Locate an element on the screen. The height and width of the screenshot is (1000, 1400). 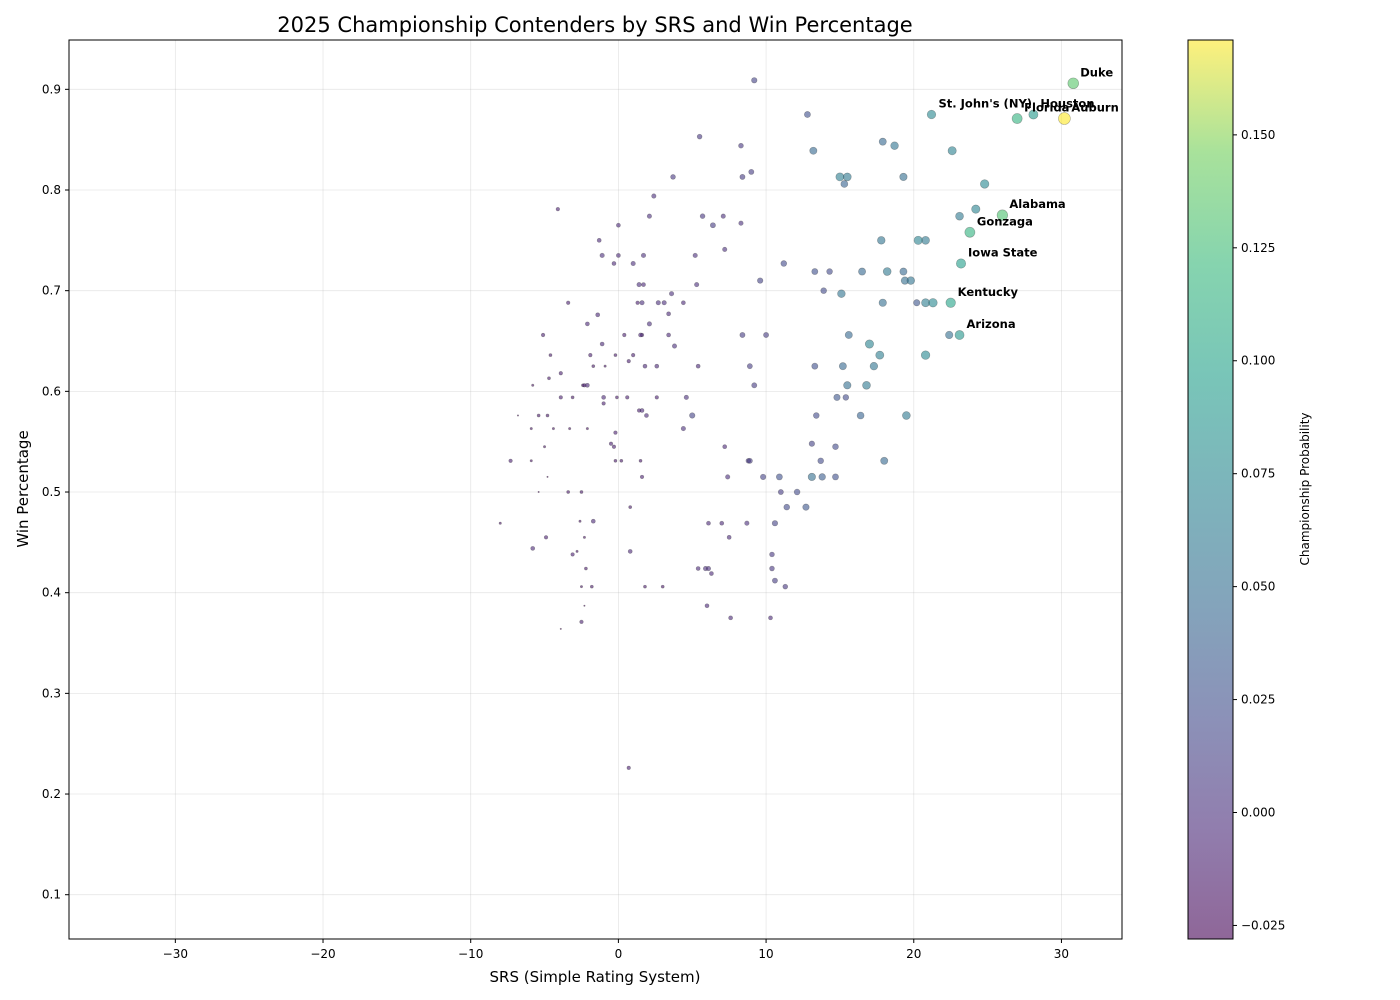
x-tick-label: −20 is located at coordinates (322, 954).